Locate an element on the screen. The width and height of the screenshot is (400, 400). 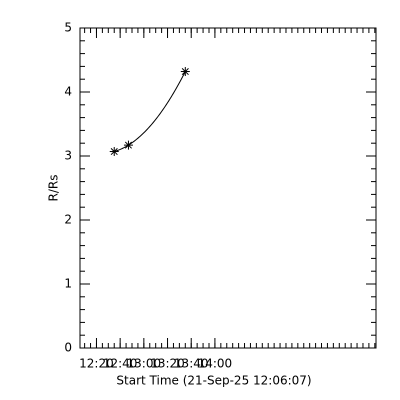
y-tick-label: 5 is located at coordinates (68, 28).